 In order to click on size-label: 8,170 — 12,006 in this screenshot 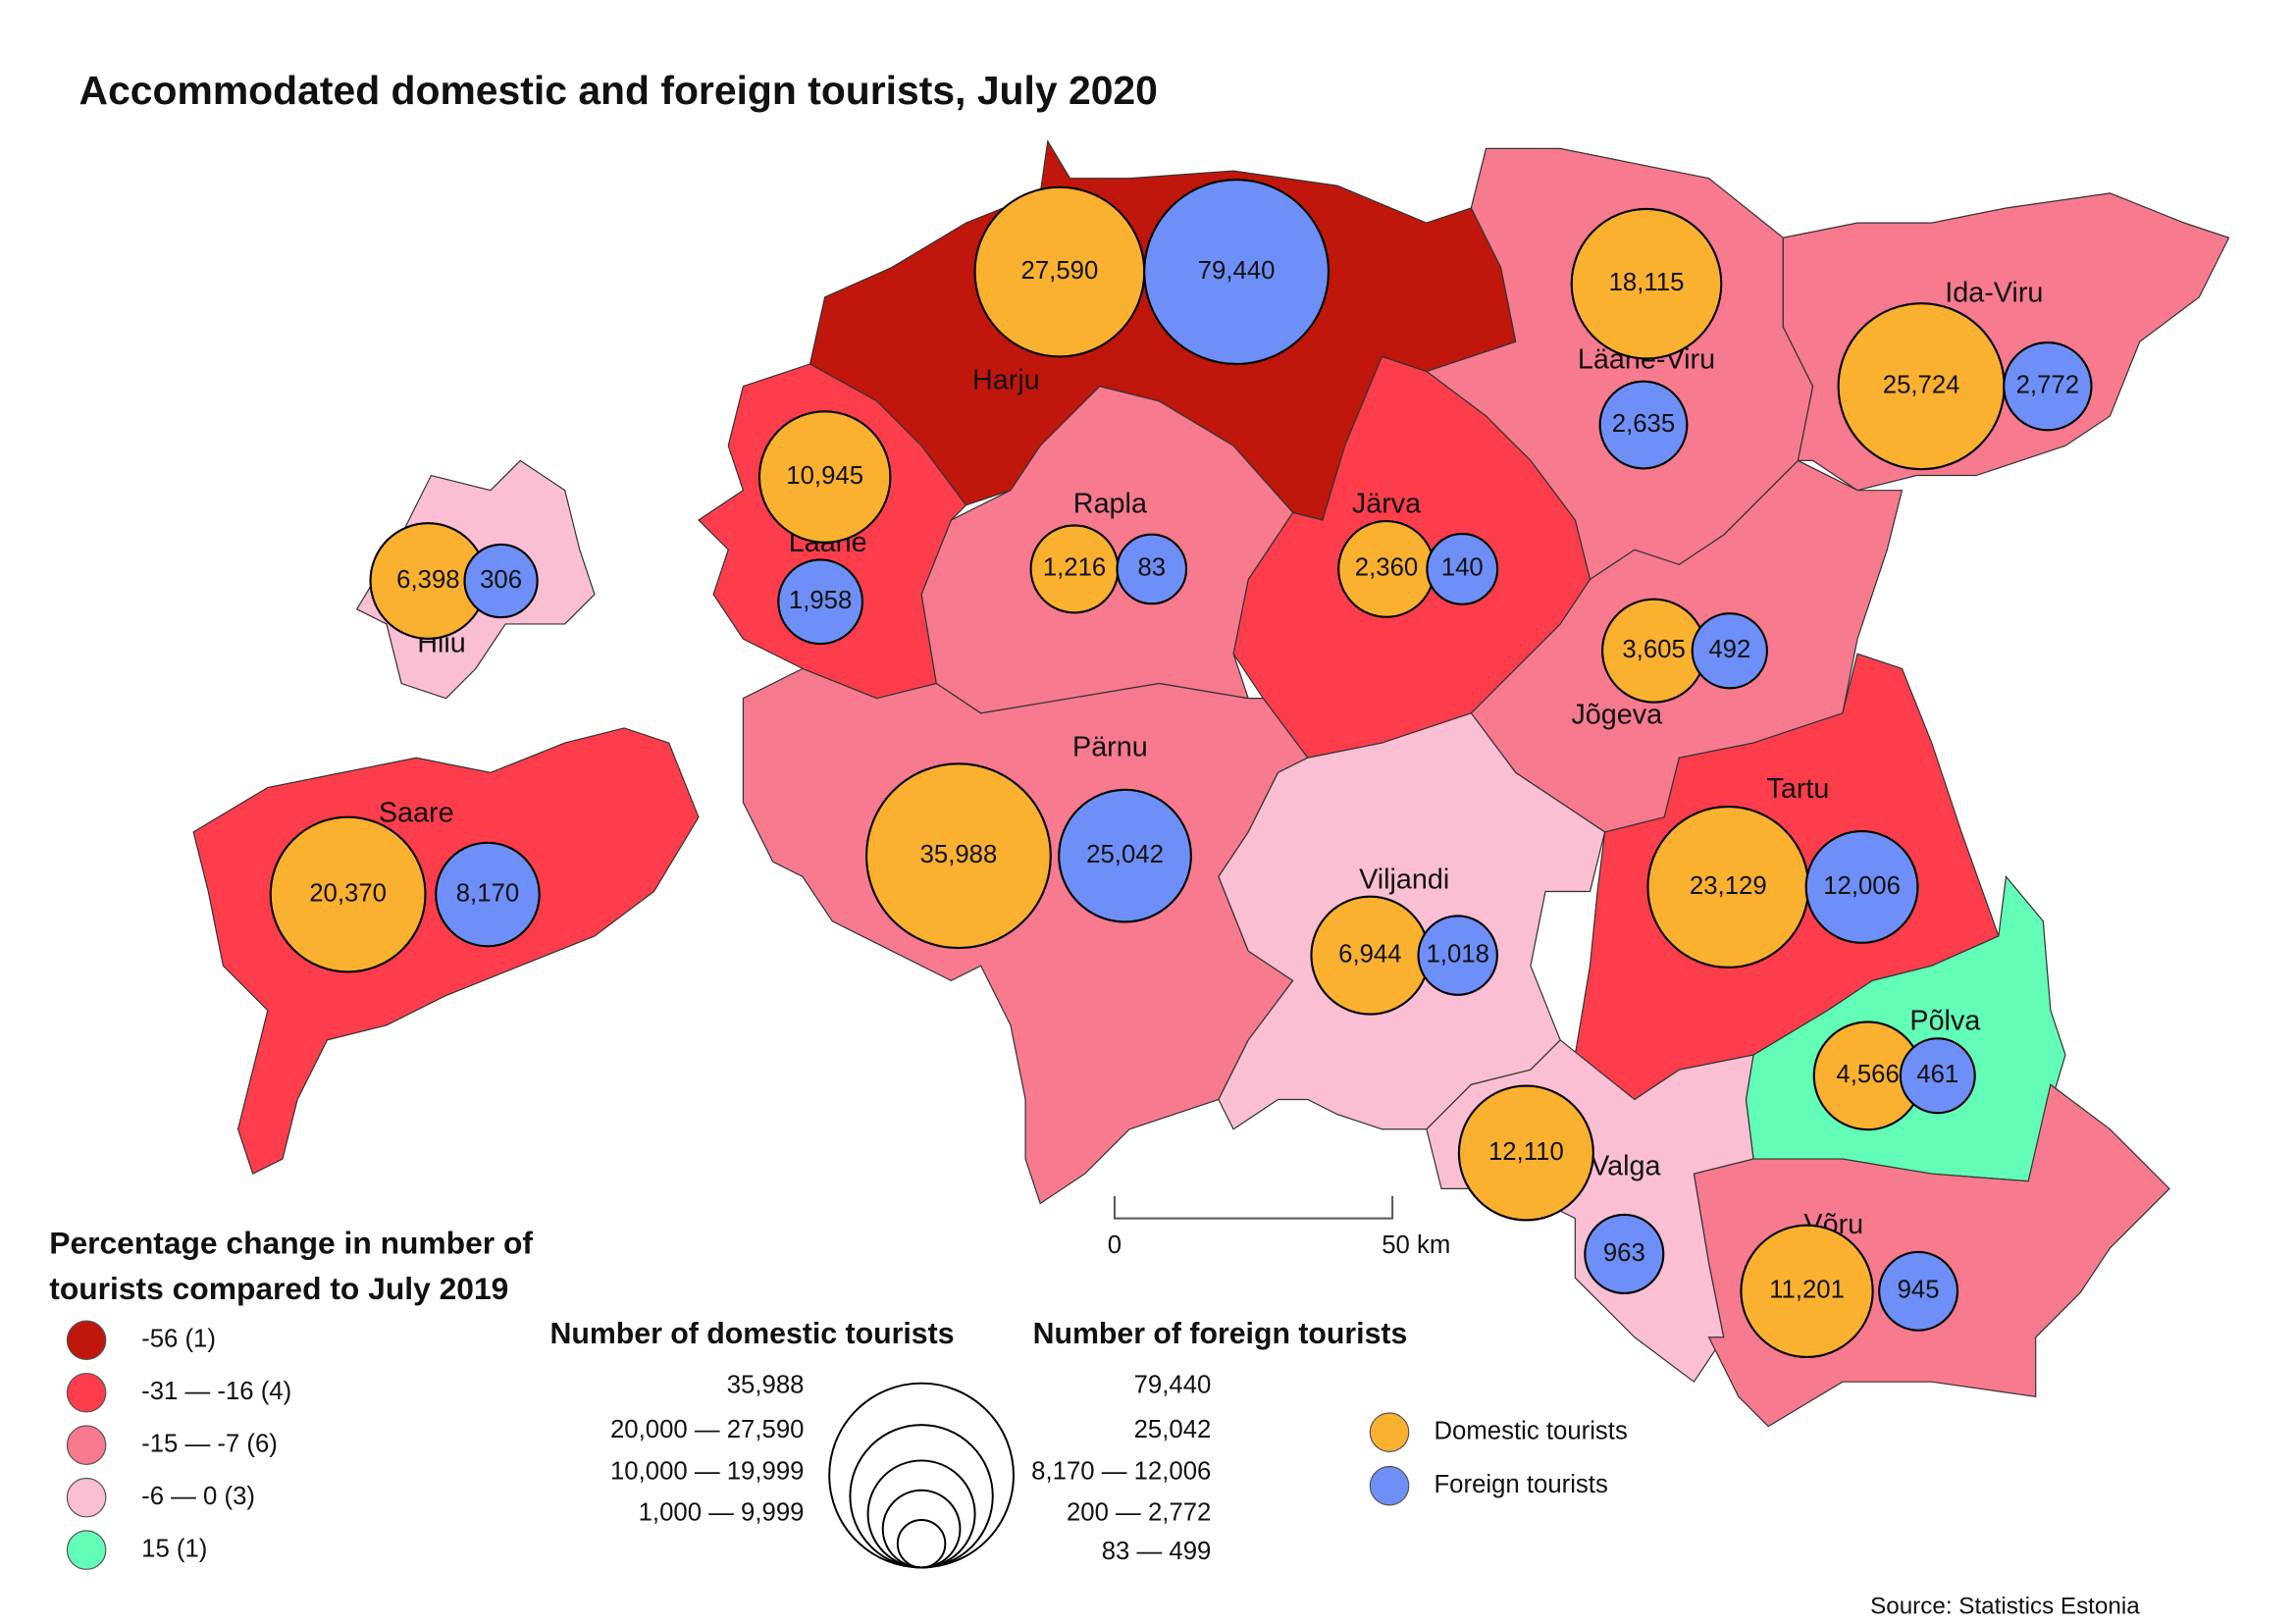, I will do `click(1121, 1471)`.